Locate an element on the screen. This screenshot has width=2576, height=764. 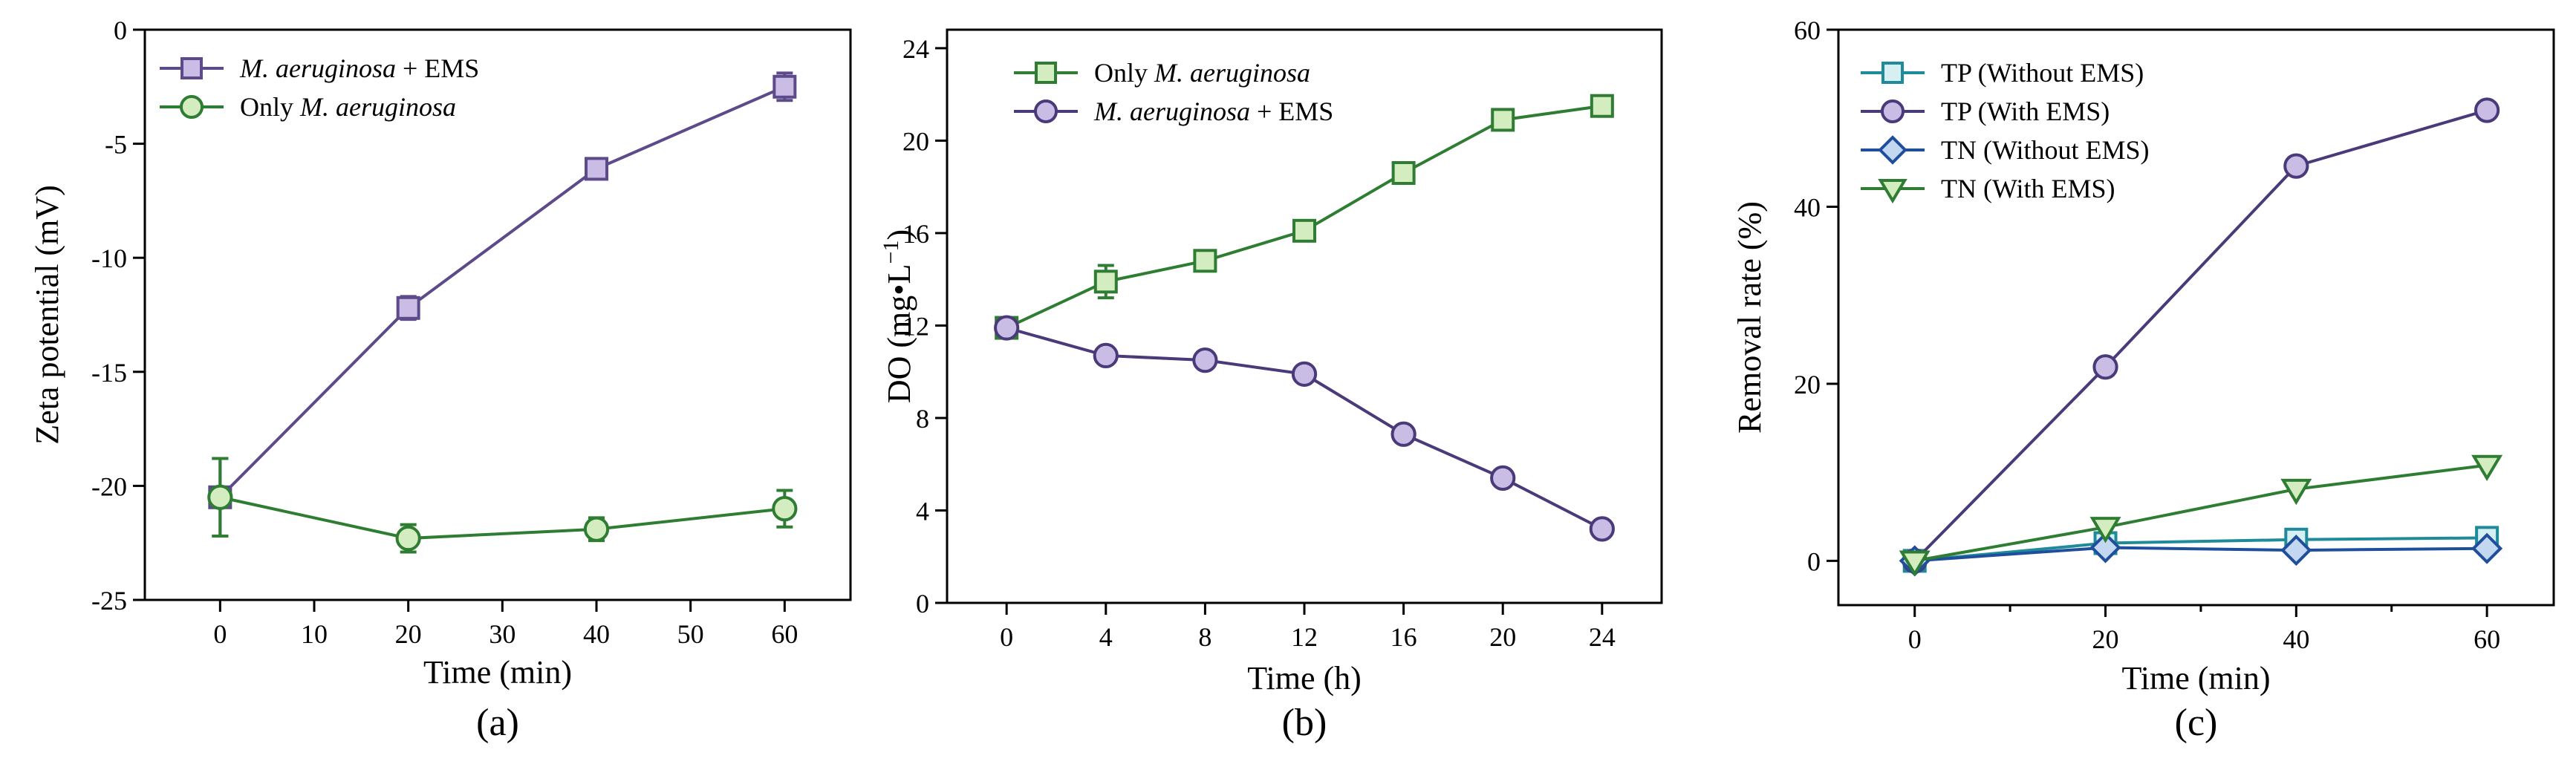
panel-b-label: (b) is located at coordinates (1304, 723).